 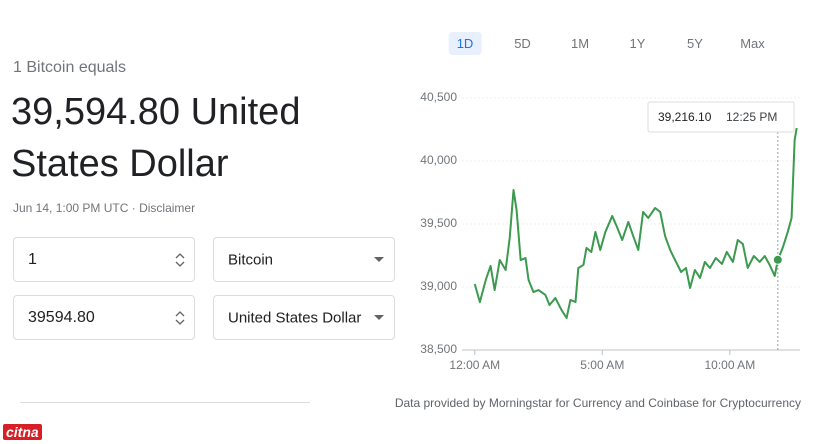 I want to click on amount-input: 1, so click(x=104, y=259).